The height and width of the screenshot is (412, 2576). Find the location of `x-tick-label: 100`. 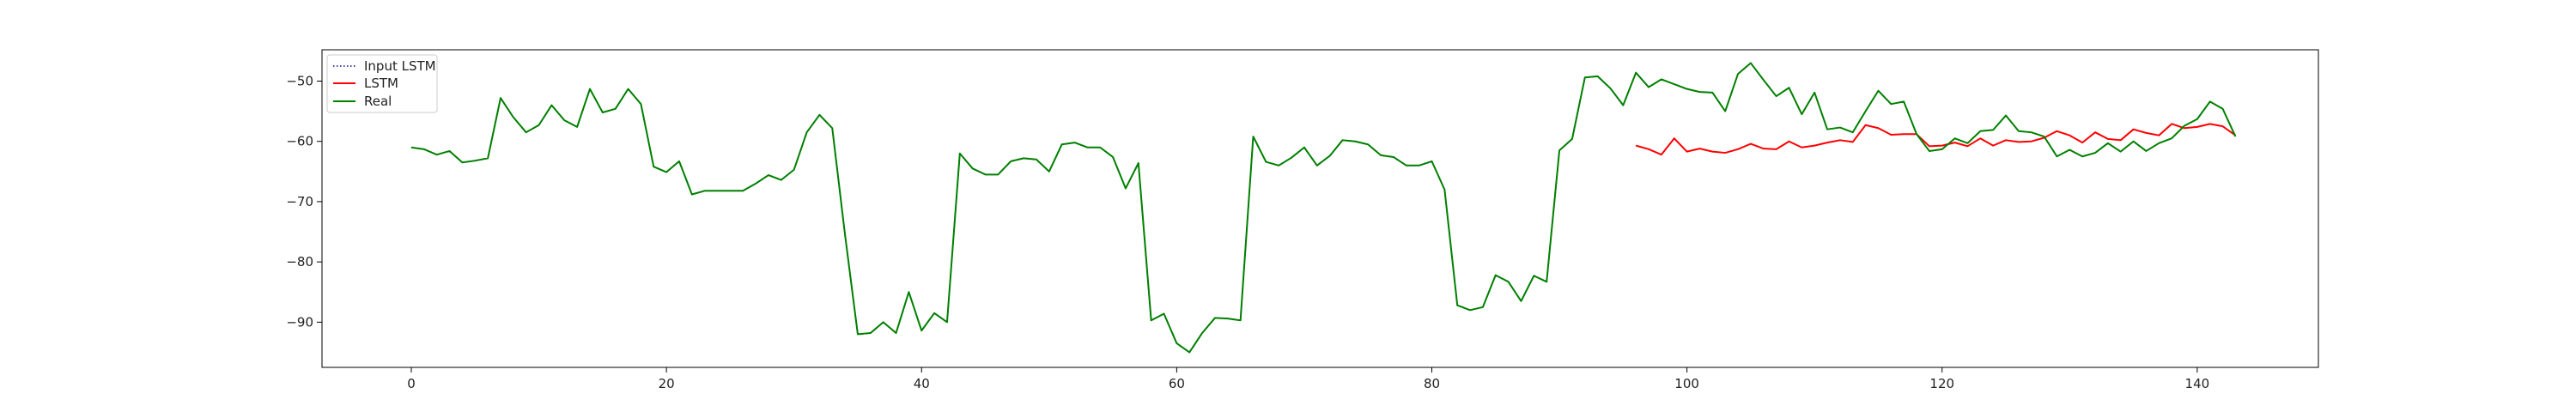

x-tick-label: 100 is located at coordinates (1686, 383).